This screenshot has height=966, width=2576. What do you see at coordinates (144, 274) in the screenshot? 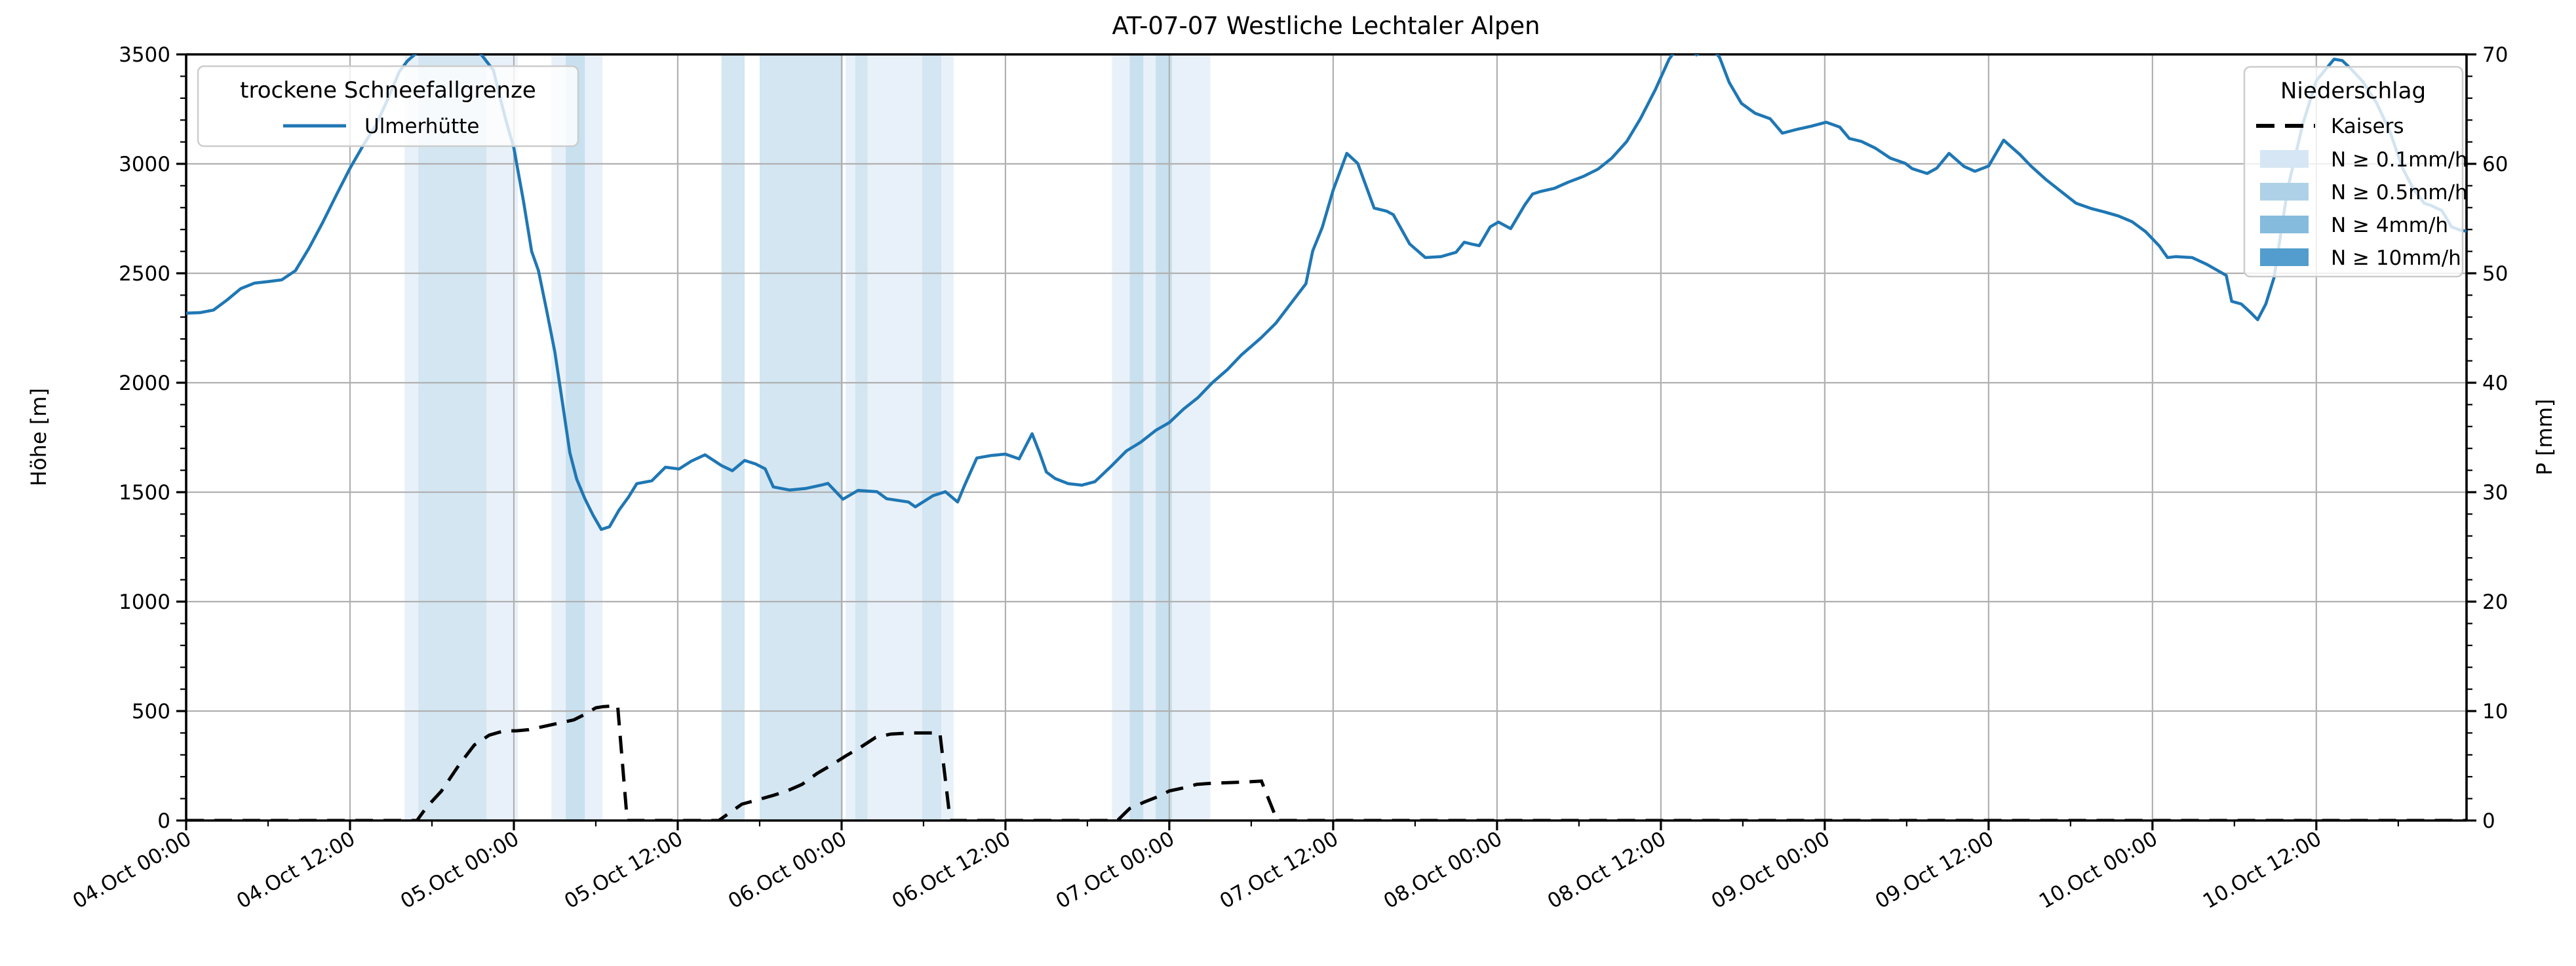
I see `y-left-tick-label: 2500` at bounding box center [144, 274].